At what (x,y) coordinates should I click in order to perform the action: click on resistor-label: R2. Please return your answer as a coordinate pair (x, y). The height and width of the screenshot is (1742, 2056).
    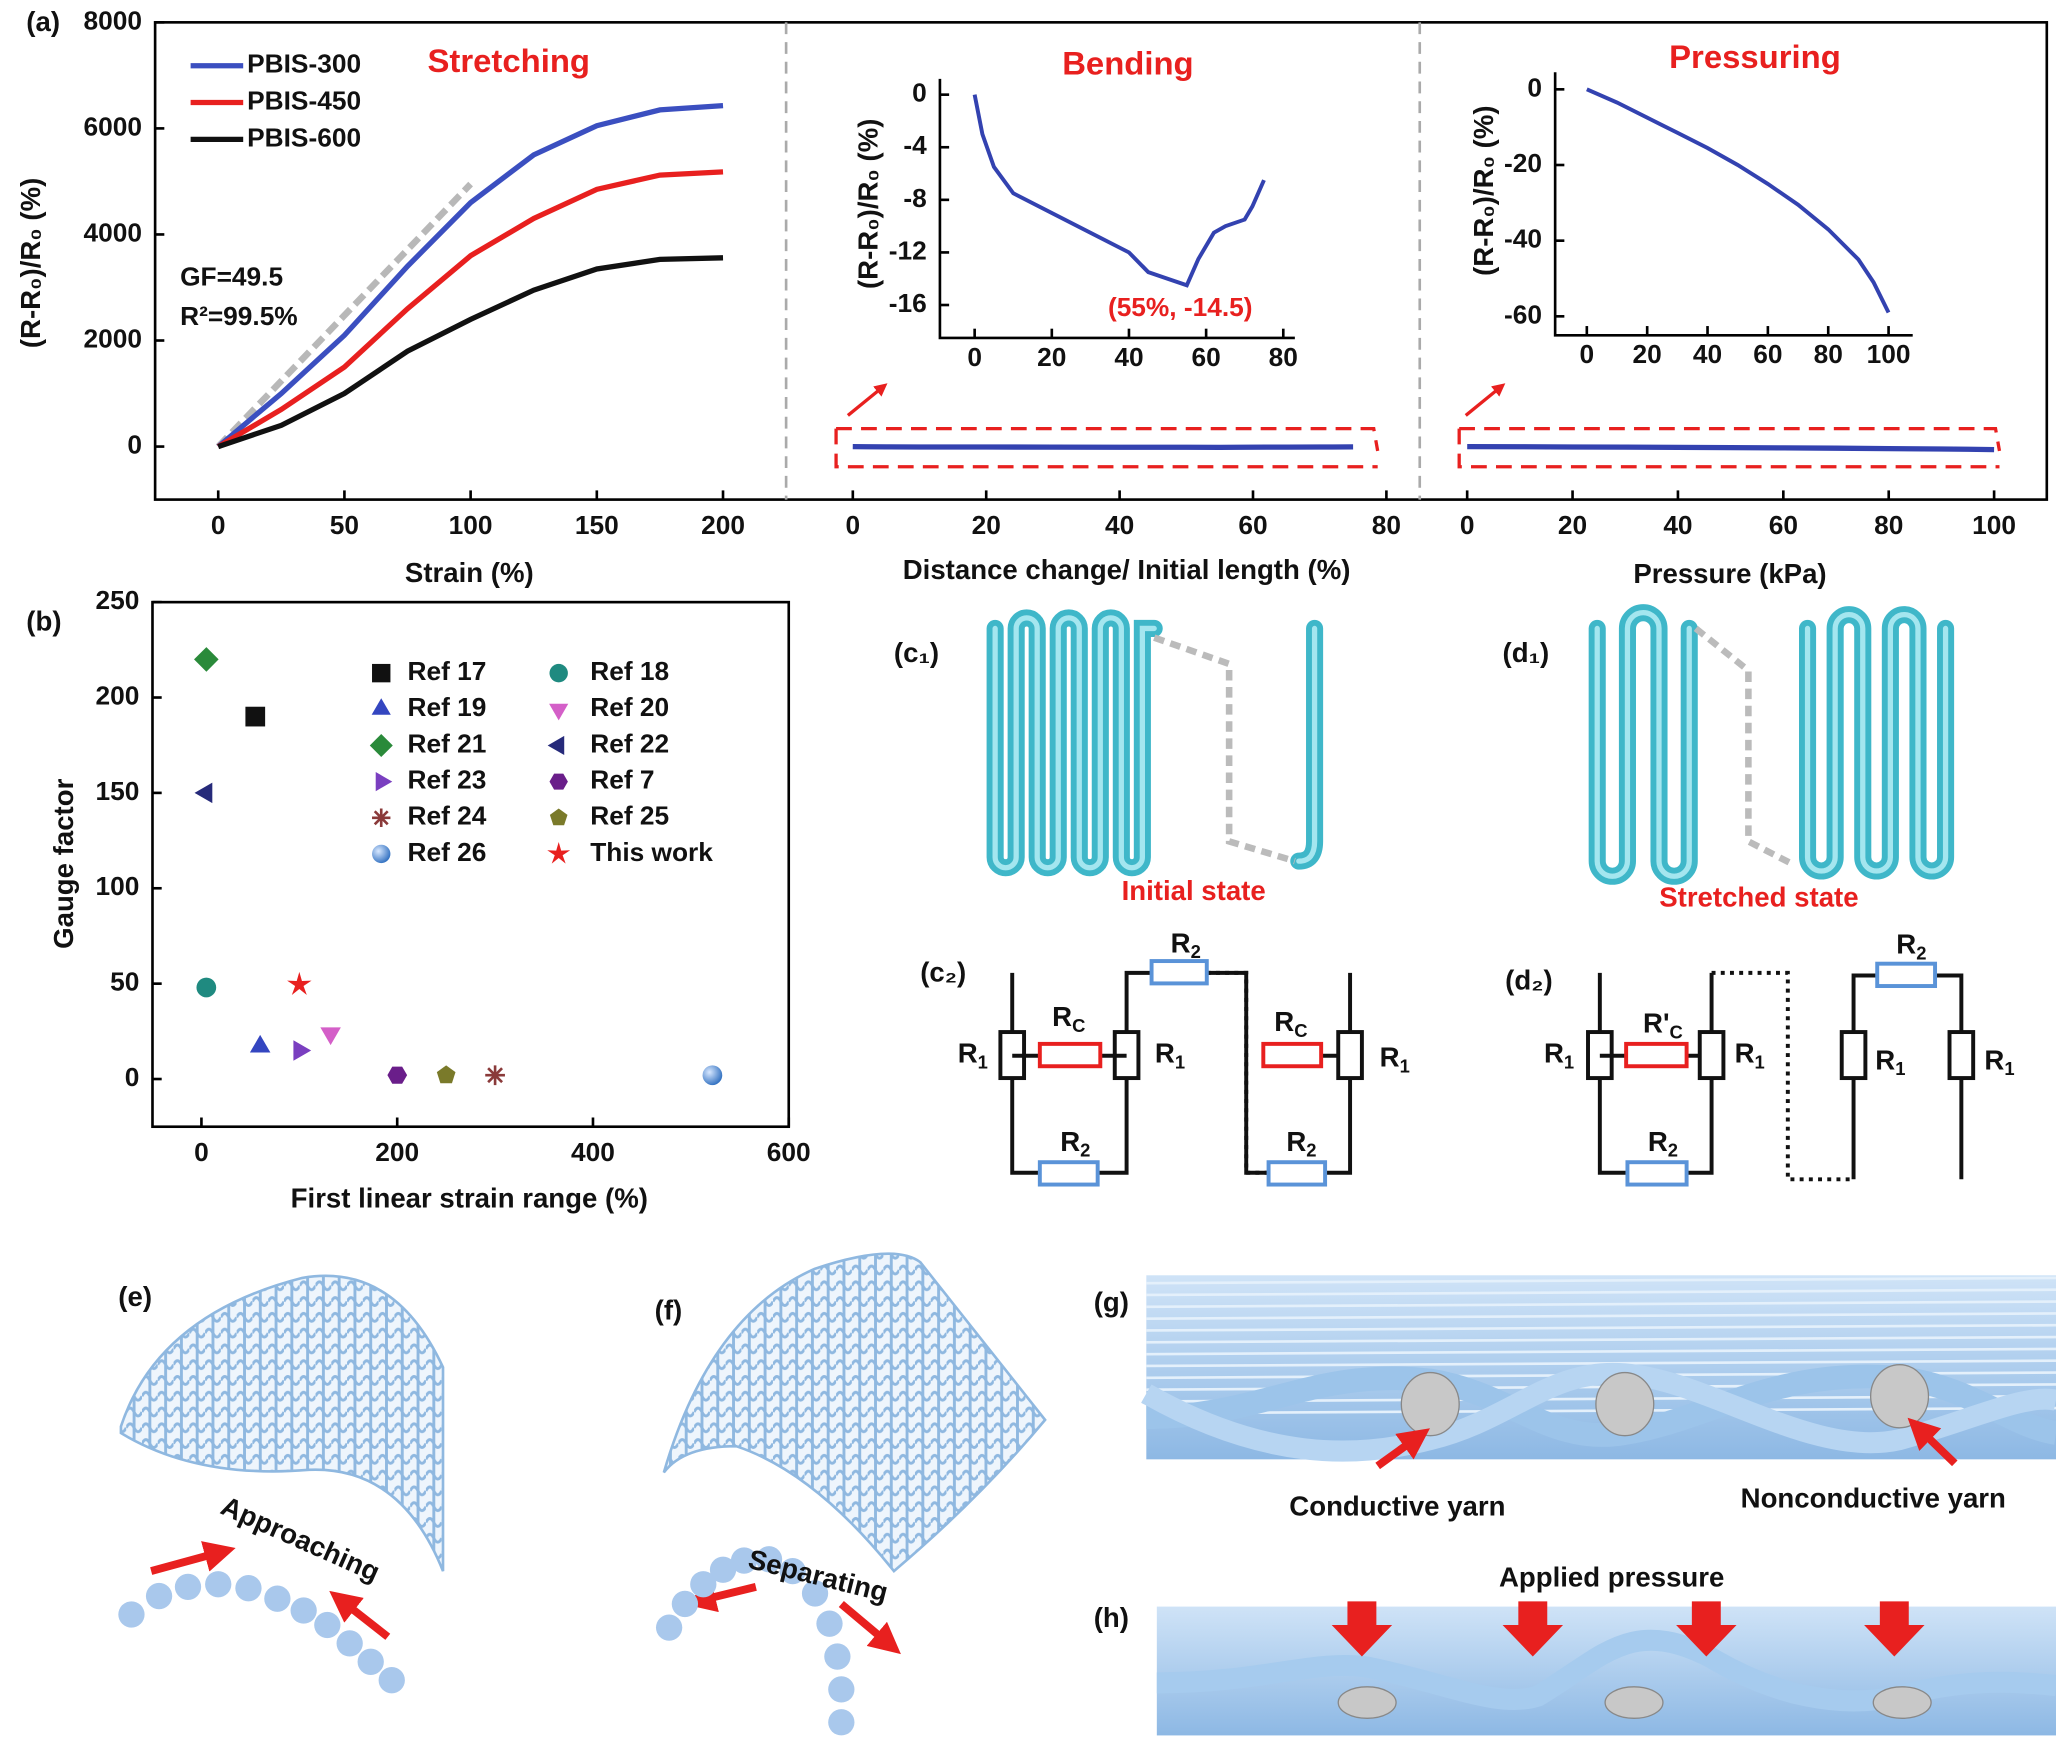
    Looking at the image, I should click on (1186, 945).